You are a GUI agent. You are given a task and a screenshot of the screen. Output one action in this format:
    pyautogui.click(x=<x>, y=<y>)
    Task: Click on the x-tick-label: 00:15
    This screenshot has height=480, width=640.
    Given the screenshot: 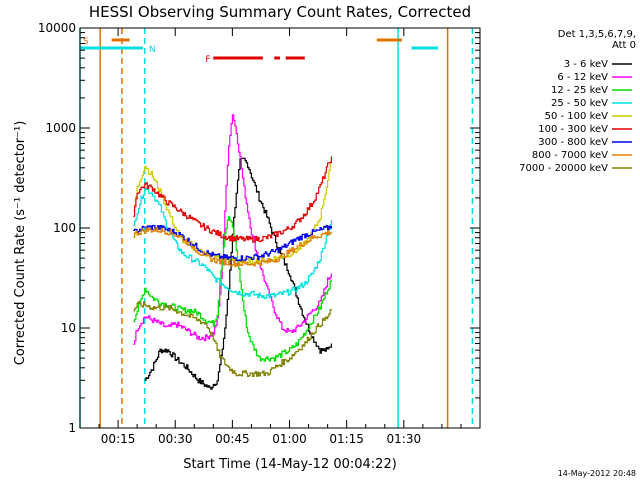 What is the action you would take?
    pyautogui.click(x=118, y=439)
    